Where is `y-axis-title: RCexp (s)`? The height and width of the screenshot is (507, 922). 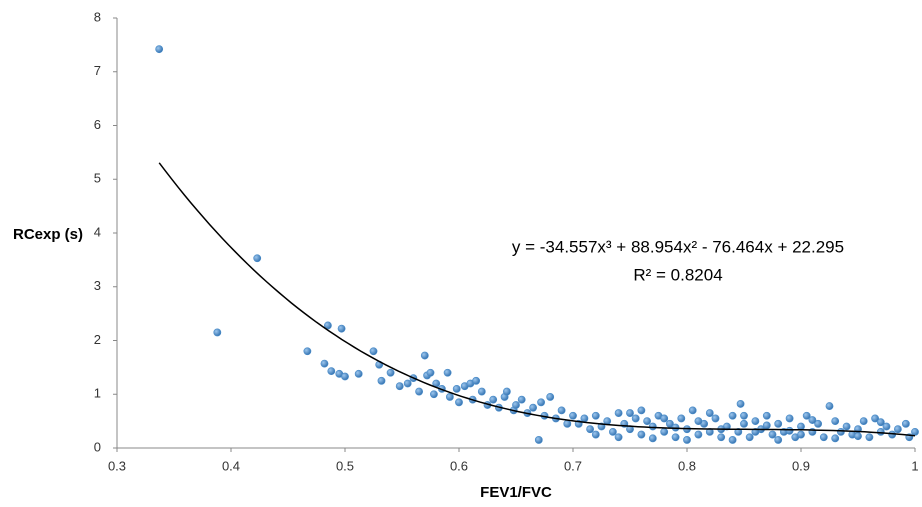 y-axis-title: RCexp (s) is located at coordinates (48, 234).